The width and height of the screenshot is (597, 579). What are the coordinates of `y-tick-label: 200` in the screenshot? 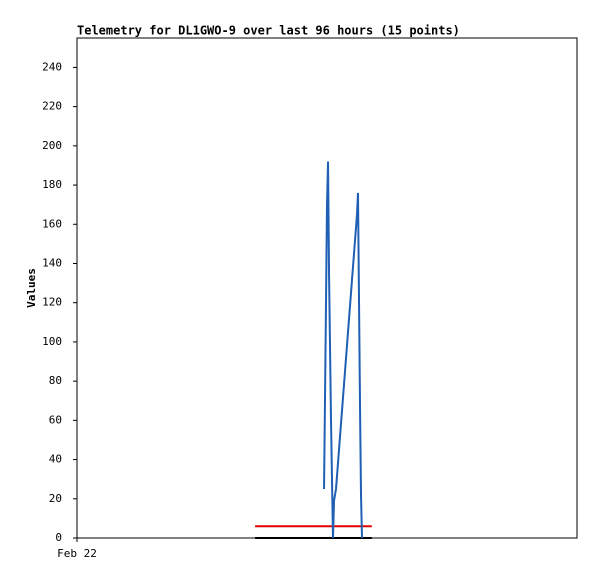 It's located at (52, 145).